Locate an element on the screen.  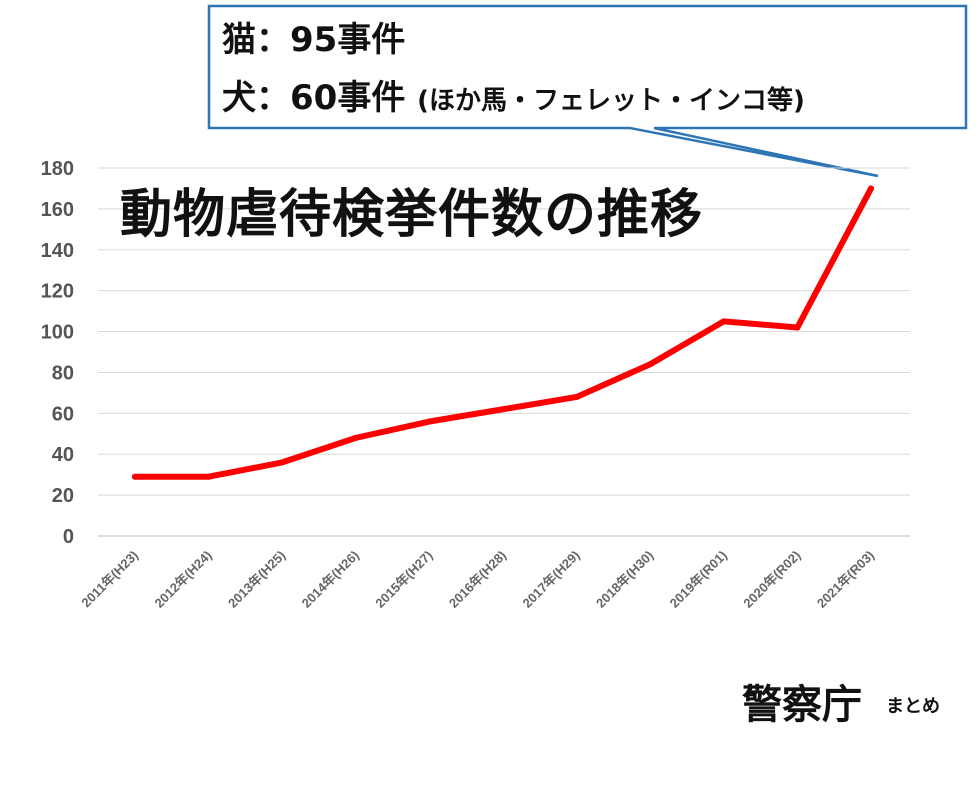
y-tick-label: 160 is located at coordinates (57, 210).